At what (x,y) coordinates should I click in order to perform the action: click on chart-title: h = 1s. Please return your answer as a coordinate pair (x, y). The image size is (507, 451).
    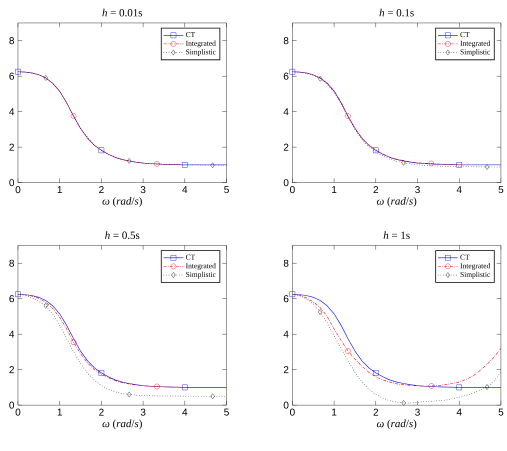
    Looking at the image, I should click on (397, 235).